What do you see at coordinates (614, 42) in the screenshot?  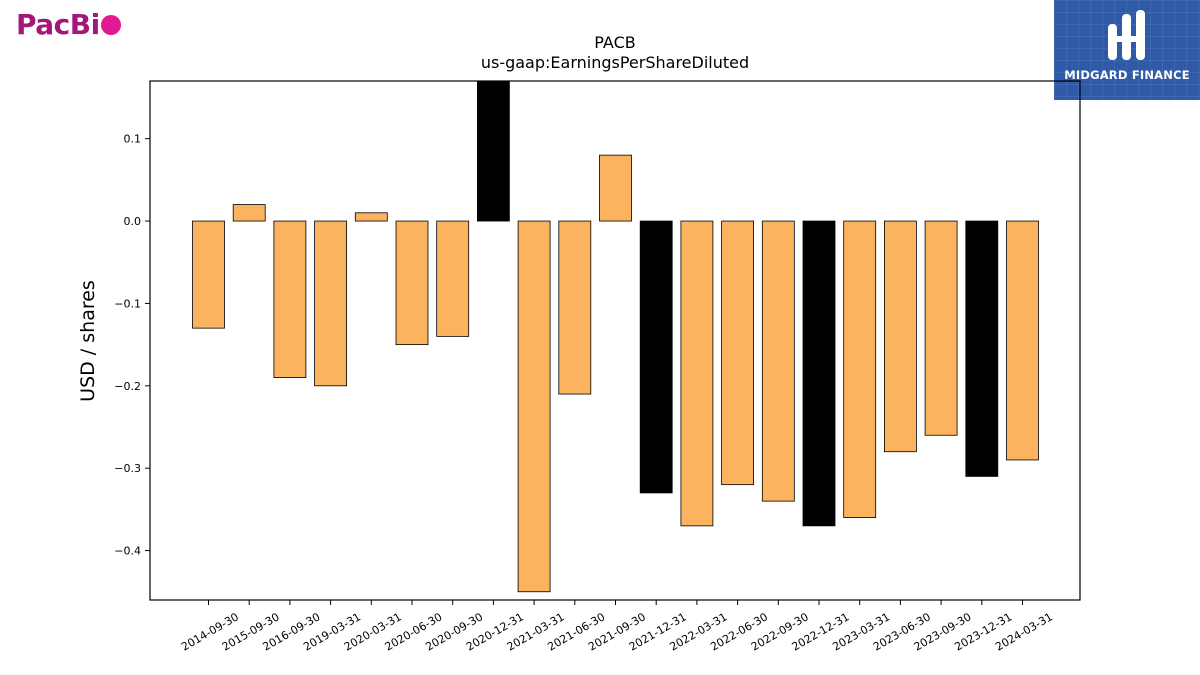 I see `chart-title: PACB` at bounding box center [614, 42].